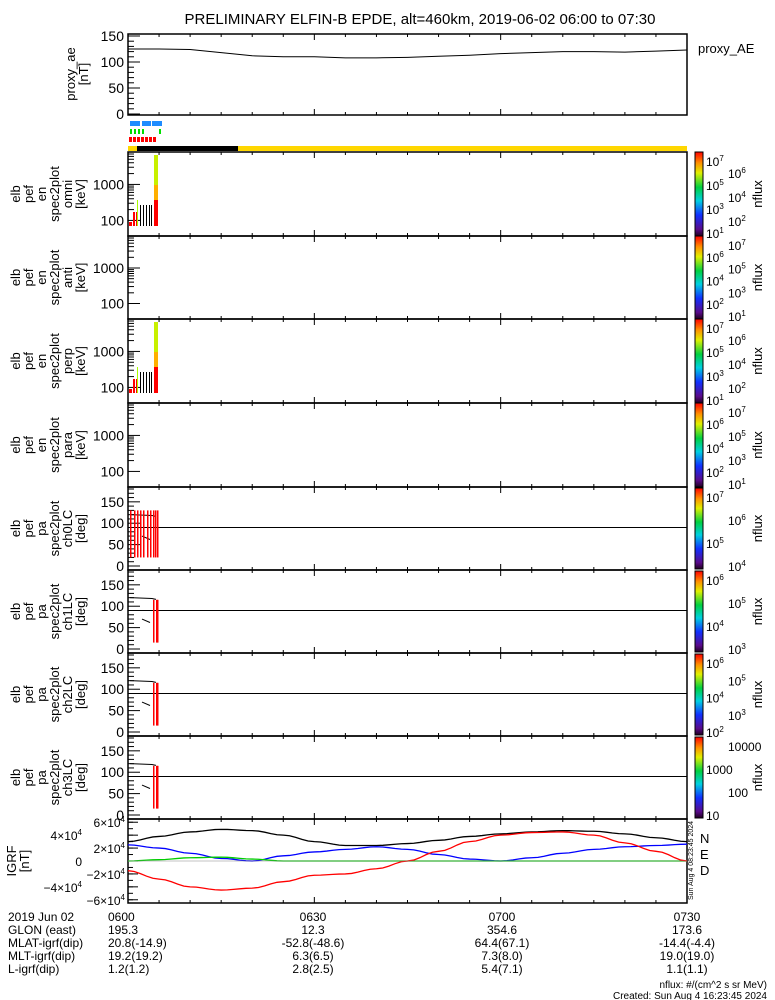 This screenshot has width=775, height=1000. What do you see at coordinates (714, 985) in the screenshot?
I see `units-note: nflux: #/(cm^2 s sr MeV)` at bounding box center [714, 985].